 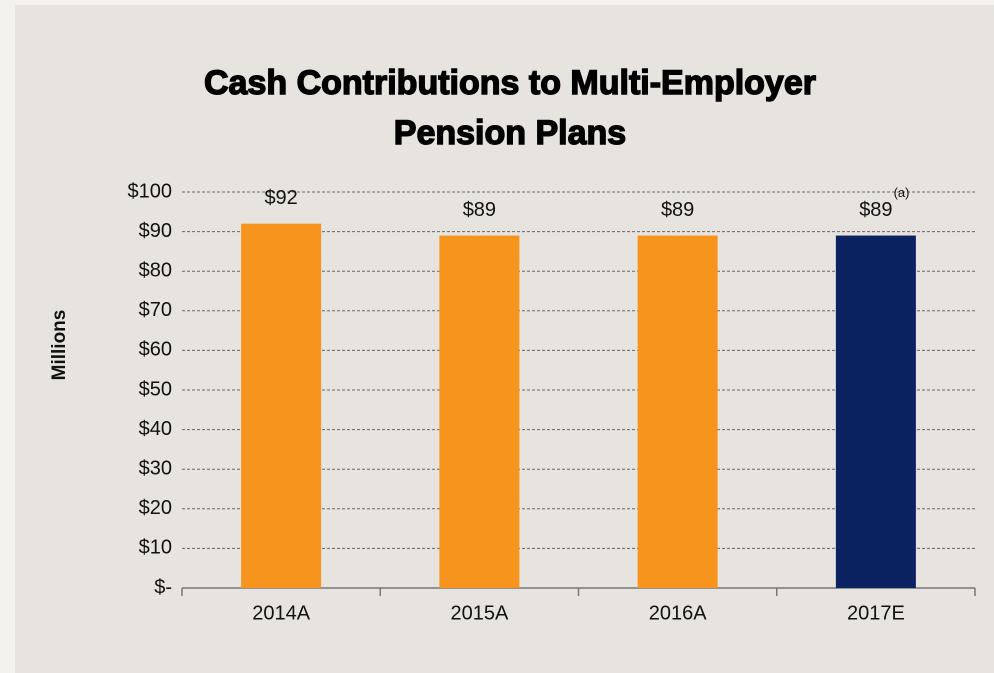 I want to click on value-label: $92, so click(x=280, y=198).